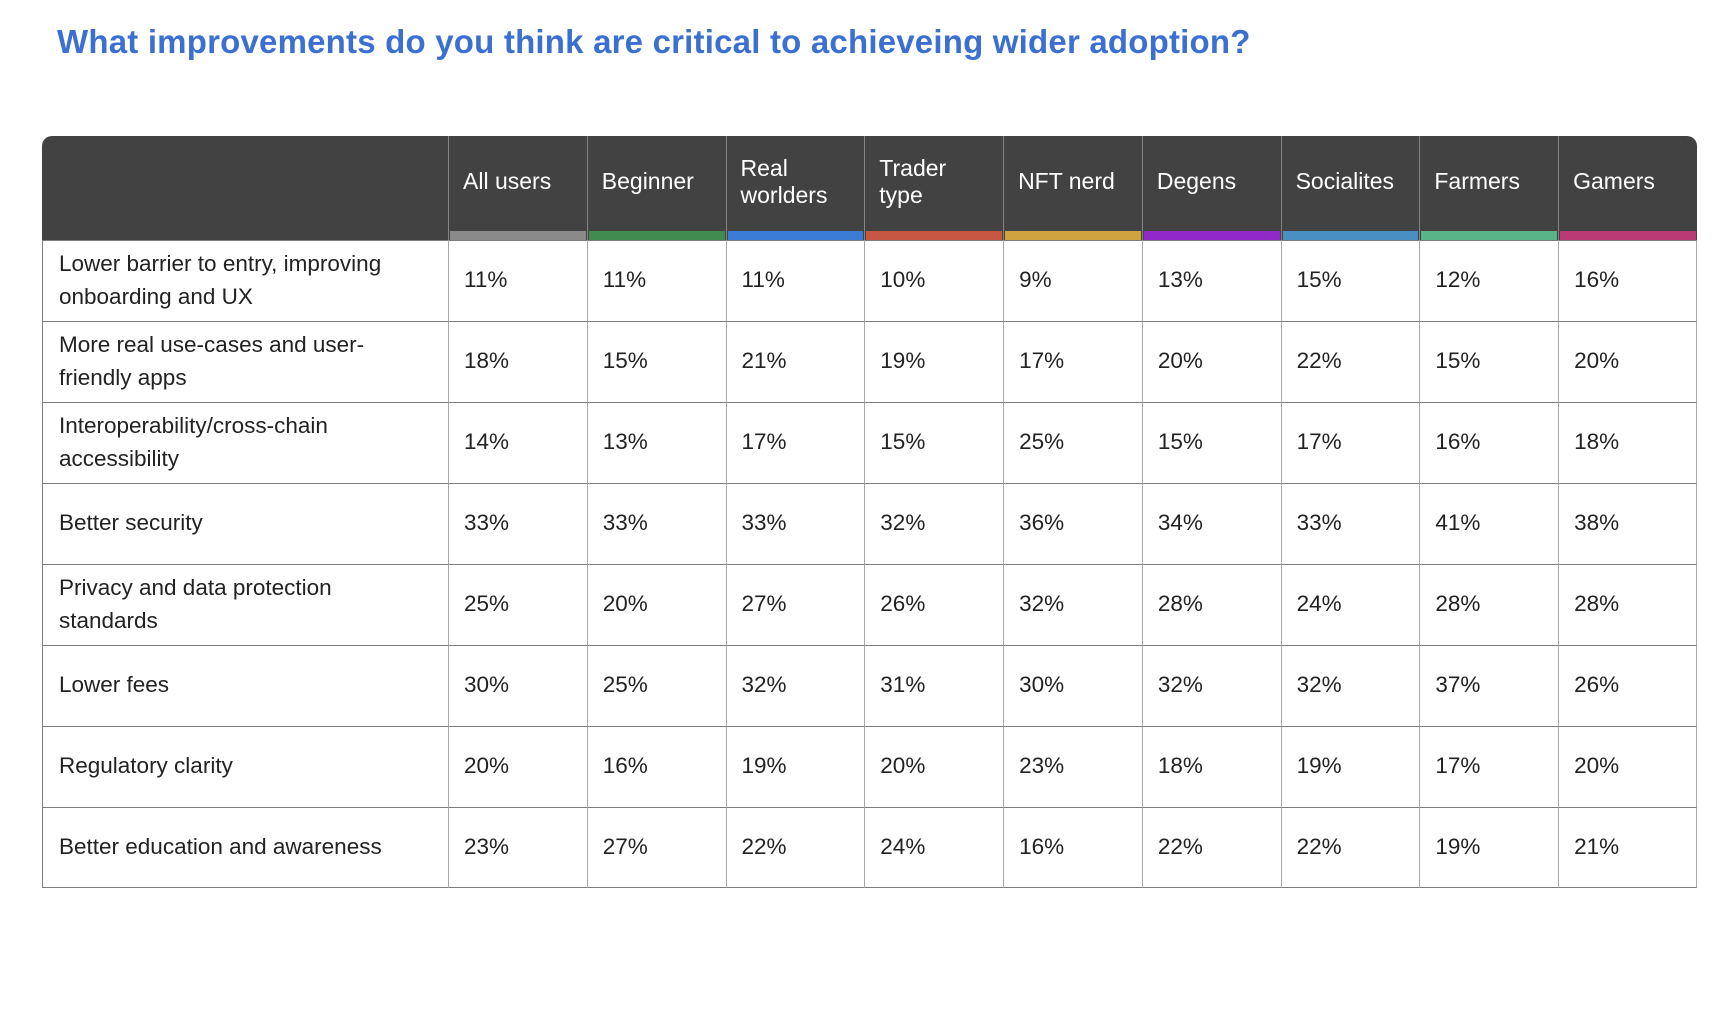 This screenshot has height=1010, width=1733. Describe the element at coordinates (1627, 523) in the screenshot. I see `cell-value: 38%` at that location.